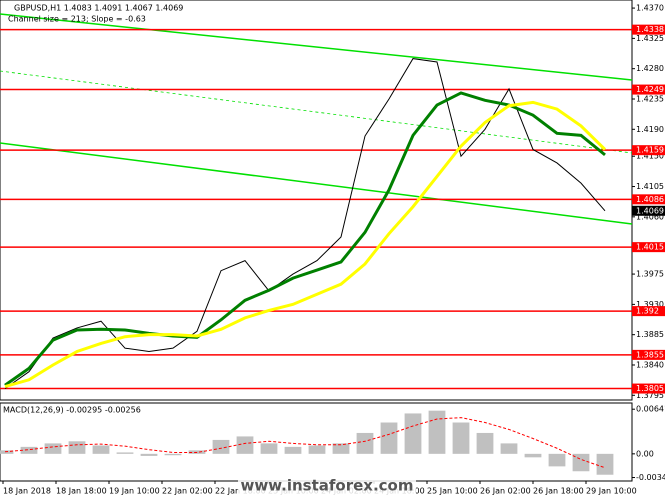 The width and height of the screenshot is (665, 499). Describe the element at coordinates (650, 477) in the screenshot. I see `y-tick-label: -0.0034` at that location.